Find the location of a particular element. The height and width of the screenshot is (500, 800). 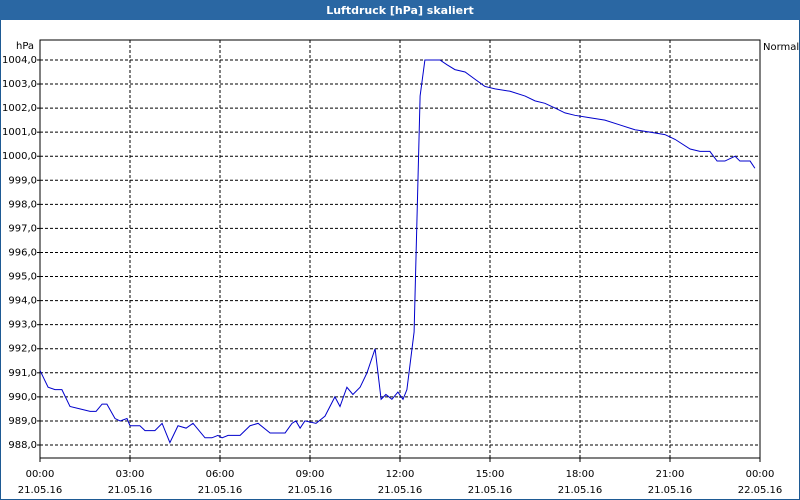

y-tick-label: 988,0 is located at coordinates (22, 445).